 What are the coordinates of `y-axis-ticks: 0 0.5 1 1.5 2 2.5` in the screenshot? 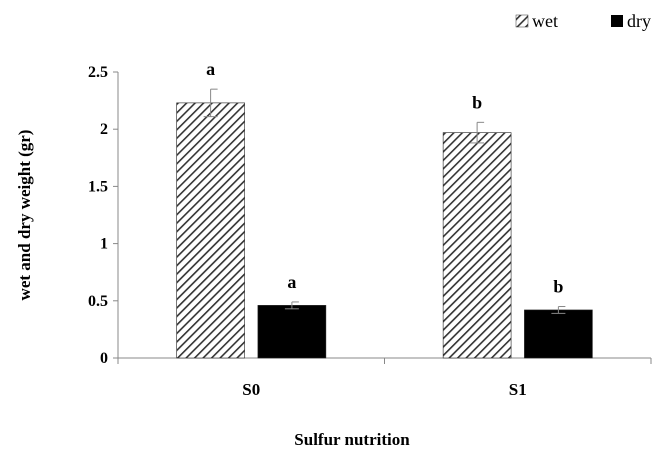 It's located at (103, 215).